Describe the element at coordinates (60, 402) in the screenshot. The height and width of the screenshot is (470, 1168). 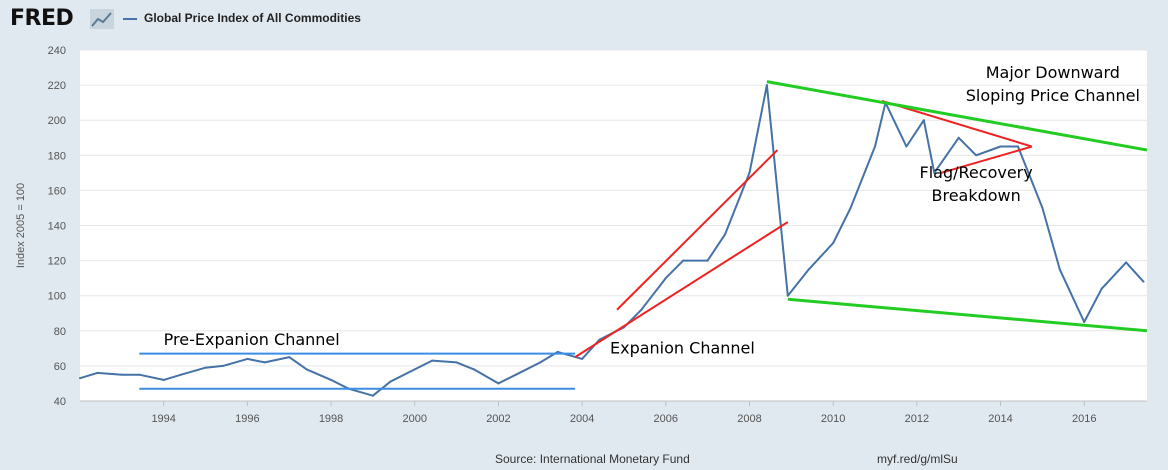
I see `y-tick-label: 40` at that location.